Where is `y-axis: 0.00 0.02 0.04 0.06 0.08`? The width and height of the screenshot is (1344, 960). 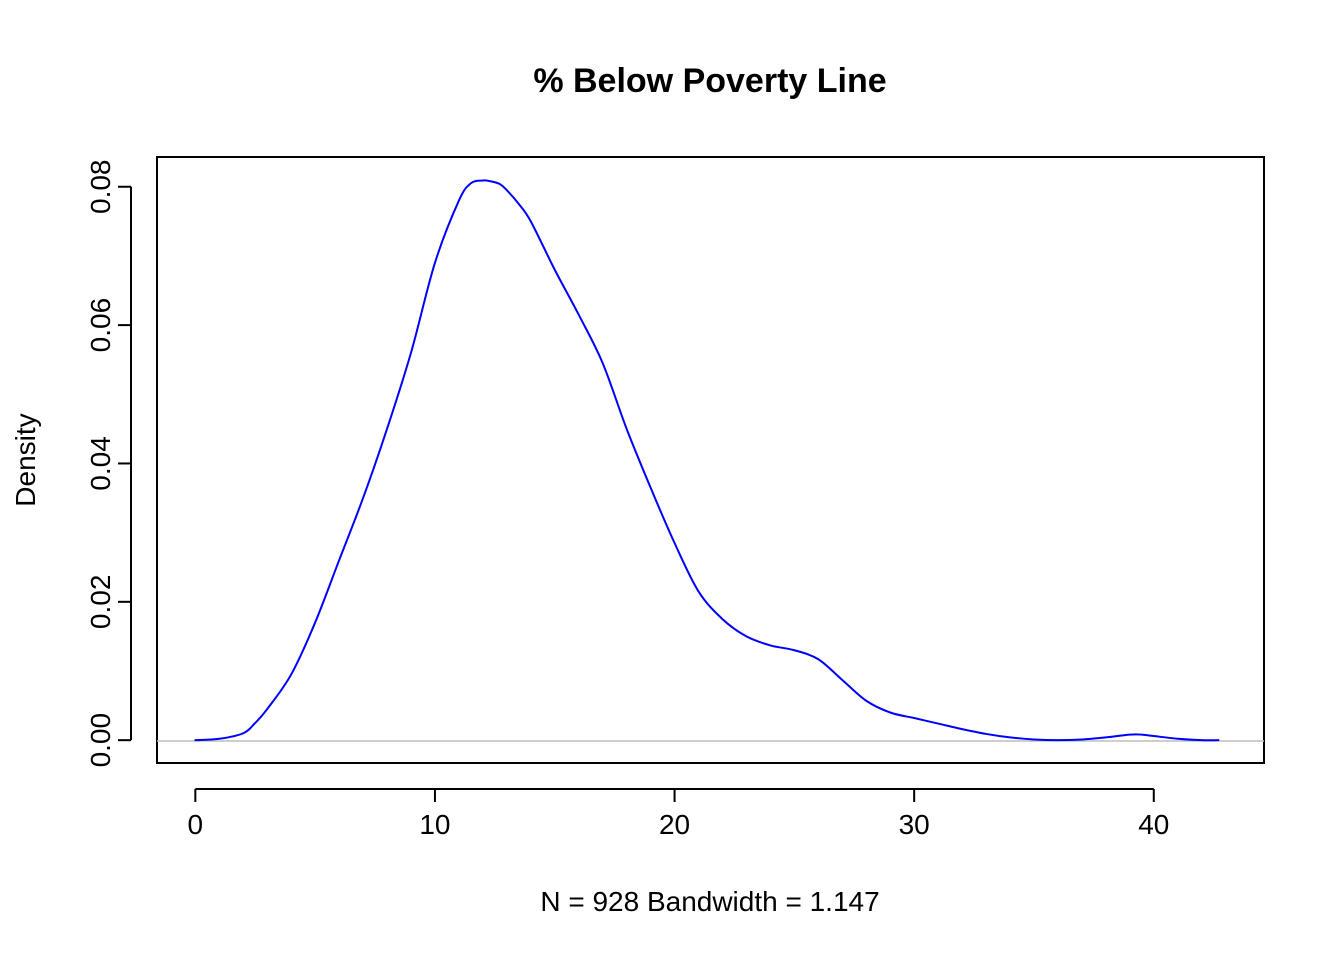 y-axis: 0.00 0.02 0.04 0.06 0.08 is located at coordinates (108, 463).